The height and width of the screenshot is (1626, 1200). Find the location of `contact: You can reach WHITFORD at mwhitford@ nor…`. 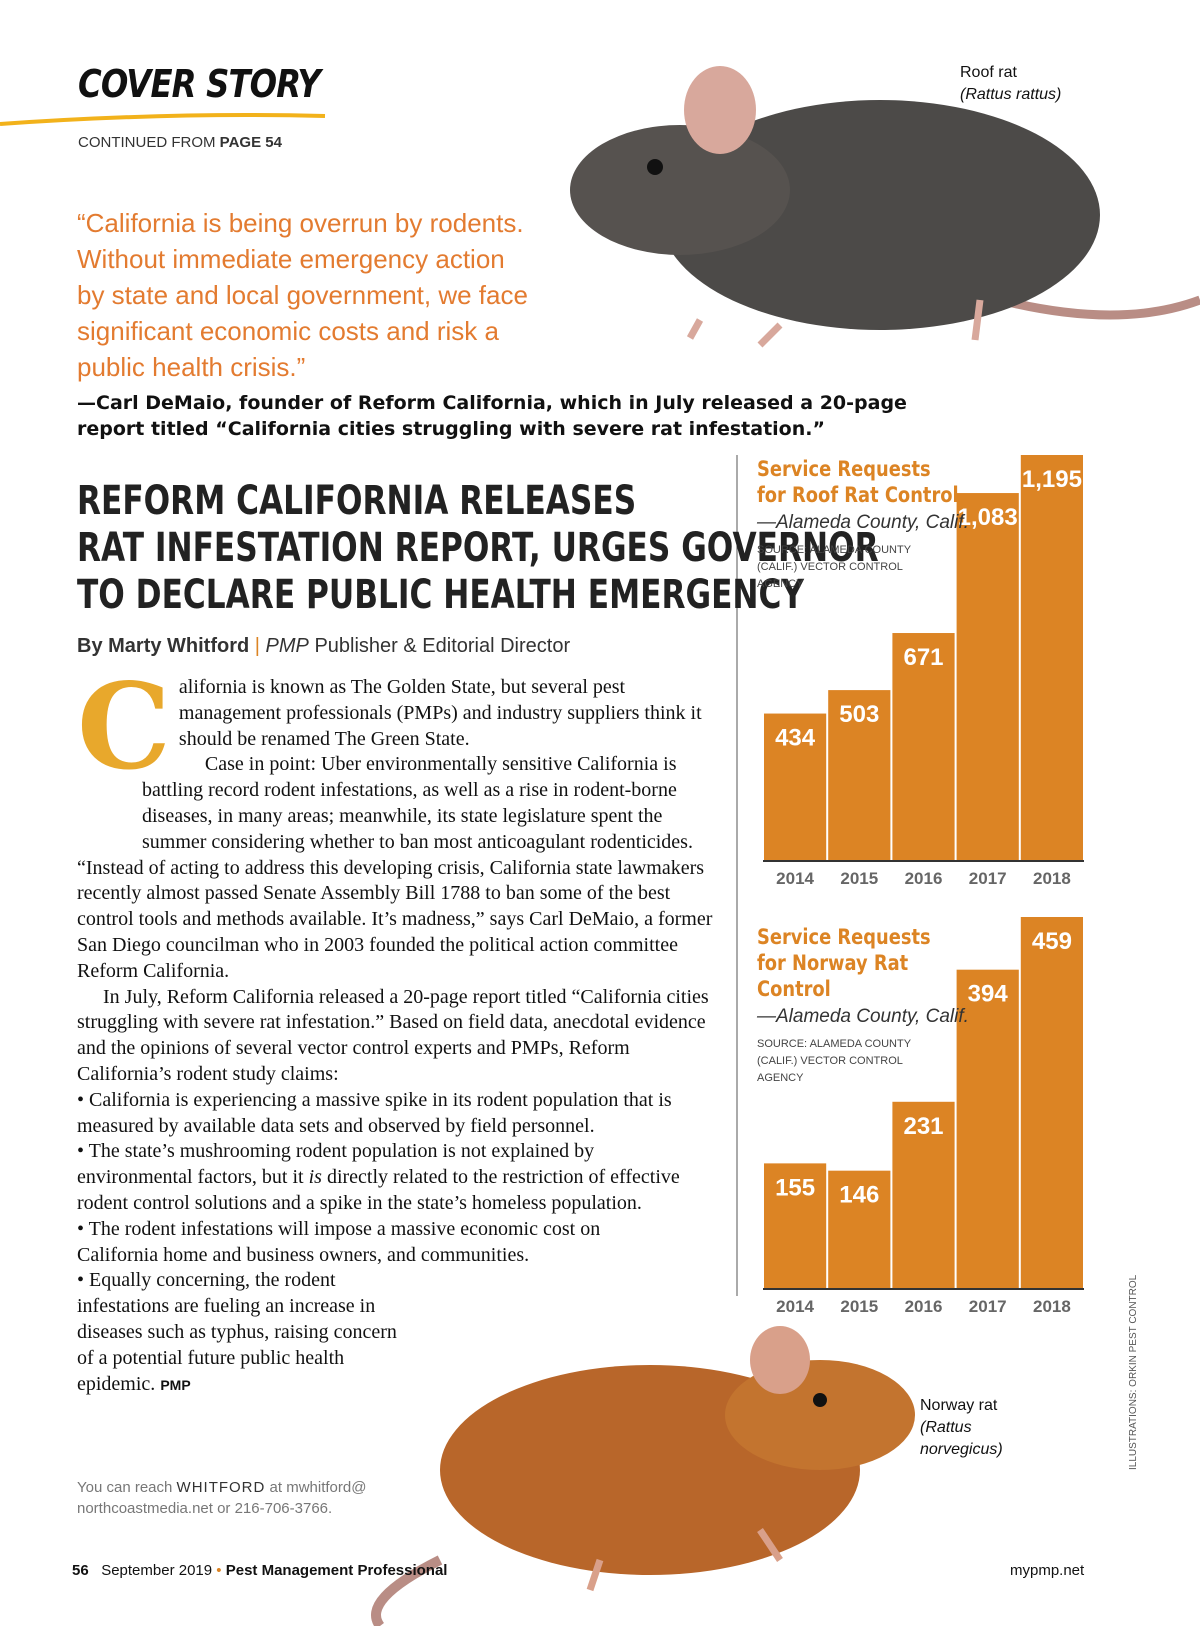

contact: You can reach WHITFORD at mwhitford@ nor… is located at coordinates (237, 1498).